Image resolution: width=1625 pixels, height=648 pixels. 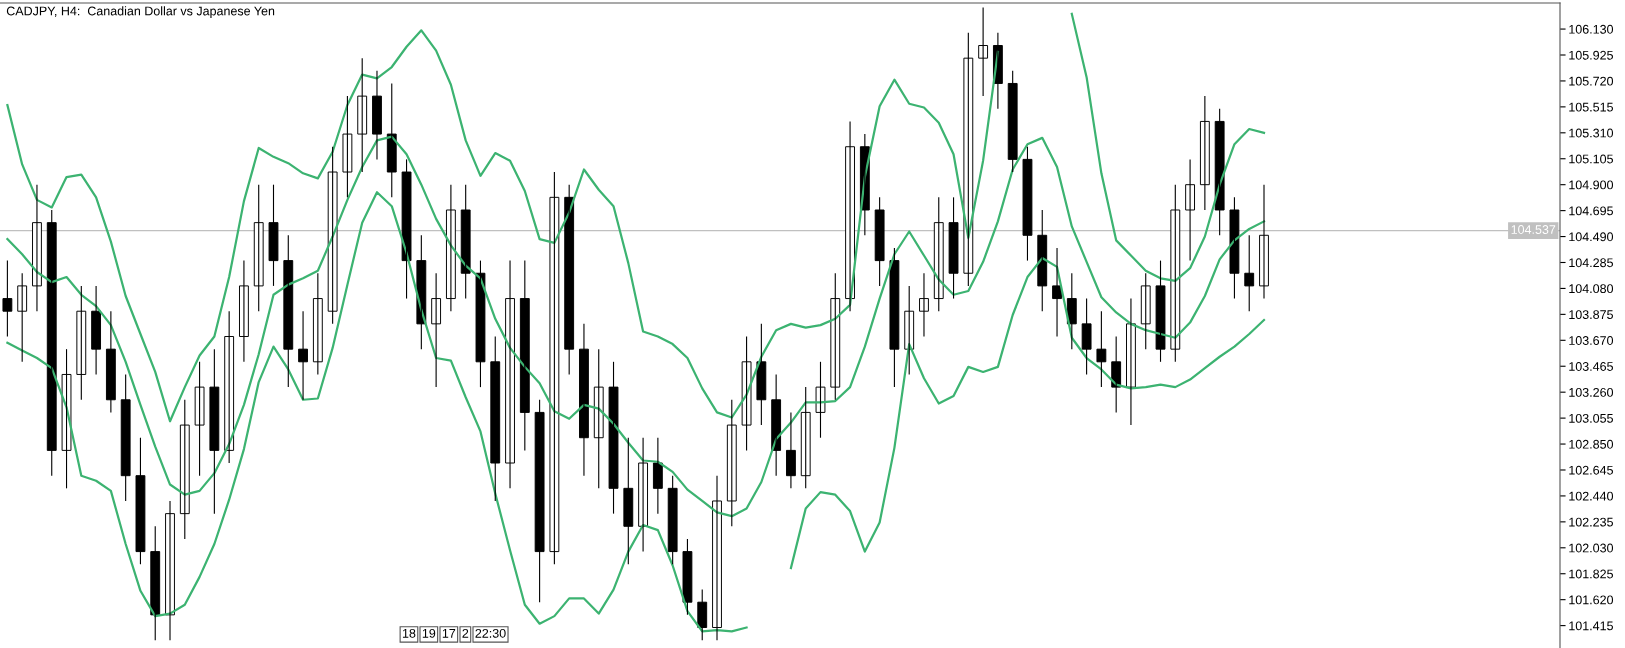 I want to click on annotation: 22:30, so click(x=490, y=633).